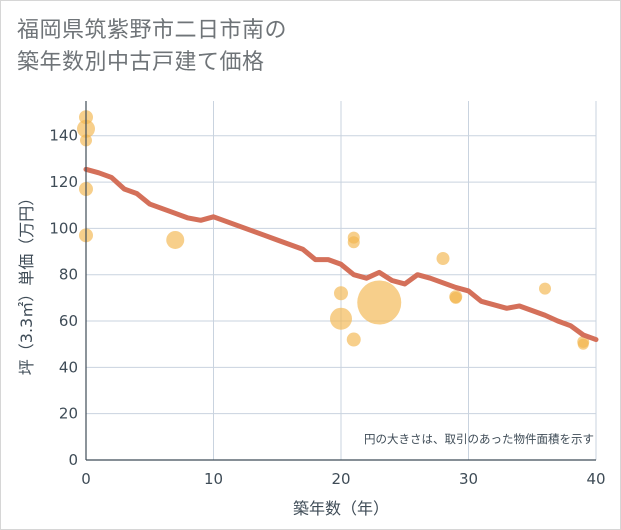  Describe the element at coordinates (26, 282) in the screenshot. I see `y-axis-label: 坪（3.3㎡）単価（万円）` at that location.